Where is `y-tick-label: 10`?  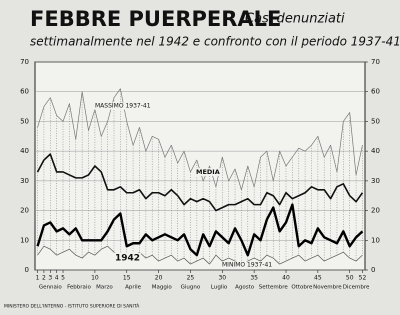
y-tick-label: 10 is located at coordinates (24, 240).